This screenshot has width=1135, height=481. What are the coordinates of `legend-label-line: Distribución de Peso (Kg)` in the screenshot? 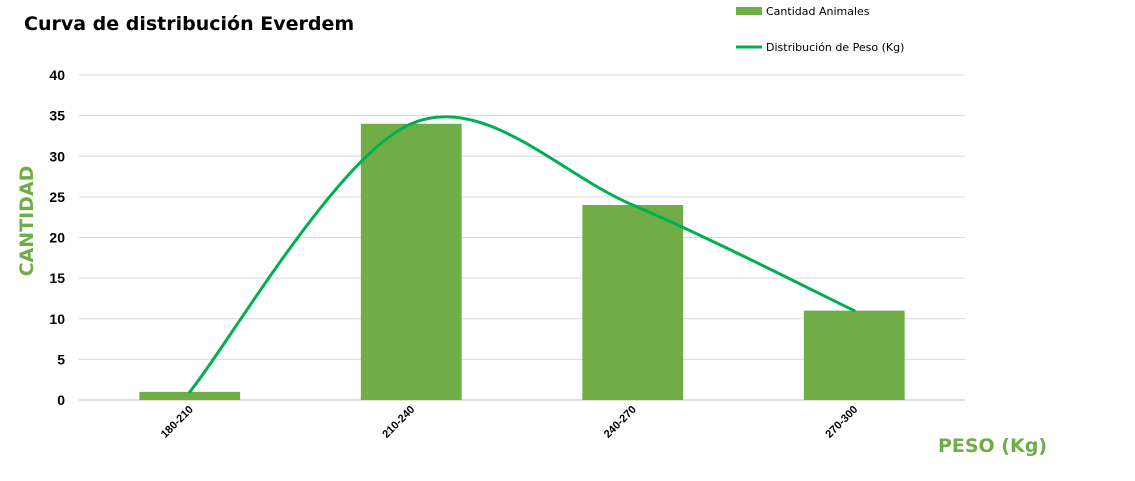 It's located at (835, 47).